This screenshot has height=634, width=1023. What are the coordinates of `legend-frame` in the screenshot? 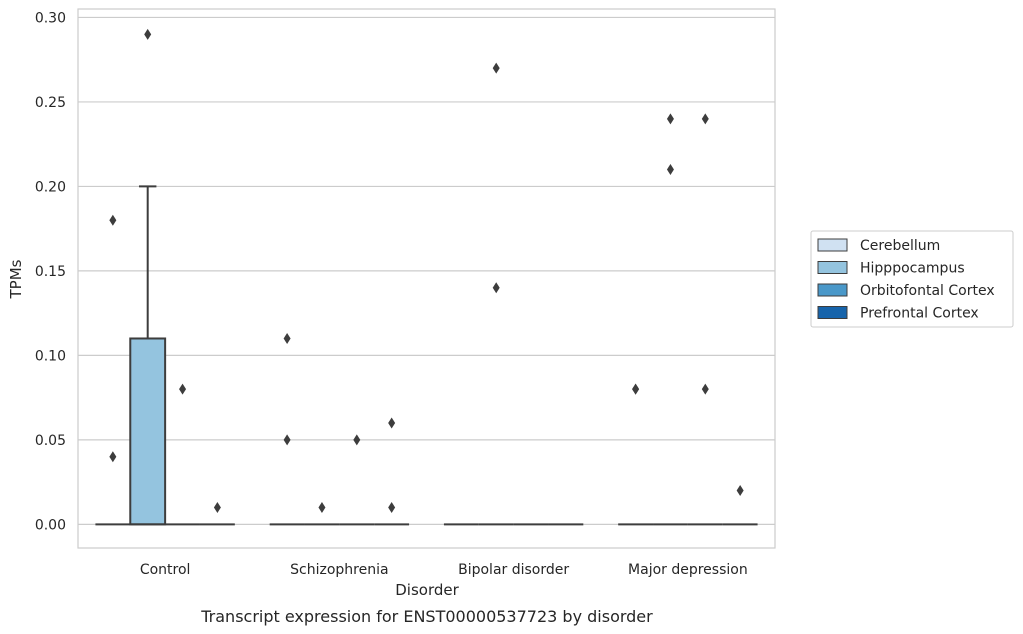 It's located at (912, 279).